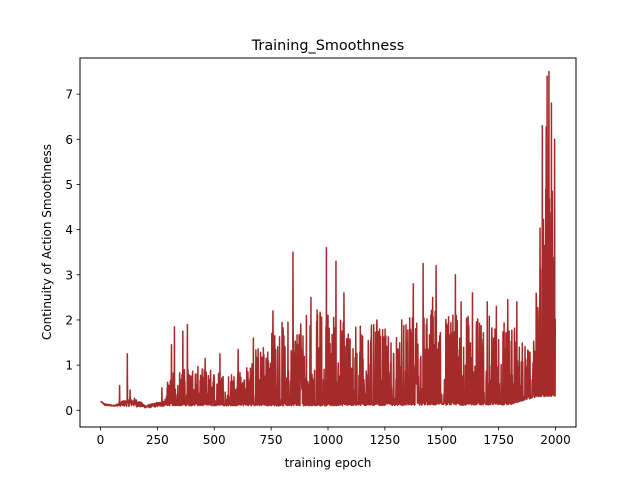 Image resolution: width=640 pixels, height=484 pixels. Describe the element at coordinates (69, 230) in the screenshot. I see `y-tick-label: 4` at that location.